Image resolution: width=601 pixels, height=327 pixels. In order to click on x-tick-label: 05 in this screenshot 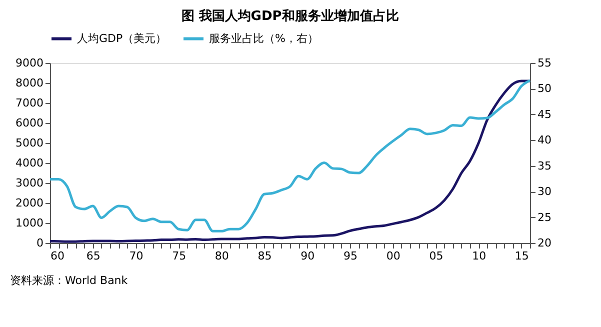, I will do `click(436, 256)`.